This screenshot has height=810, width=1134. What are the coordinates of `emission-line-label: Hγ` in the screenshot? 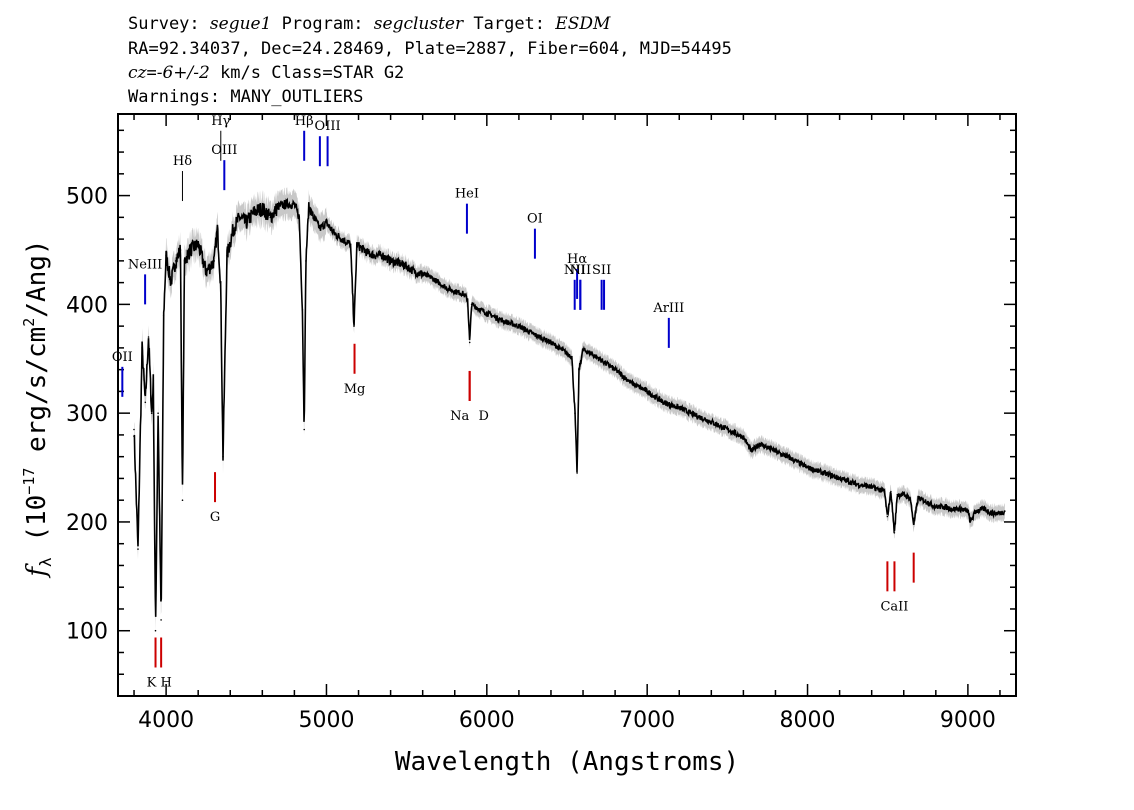 It's located at (220, 121).